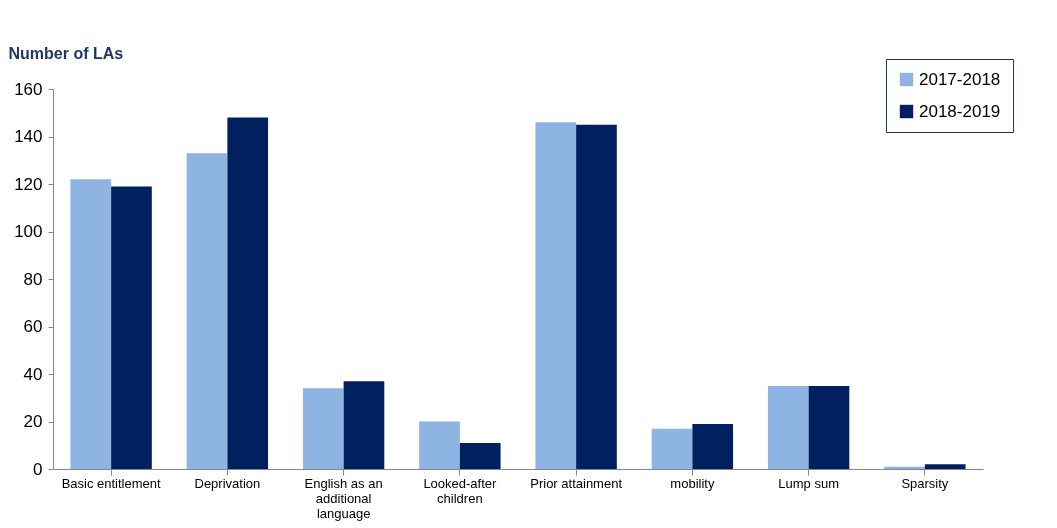 The height and width of the screenshot is (528, 1057). I want to click on y-axis-title: Number of LAs, so click(66, 53).